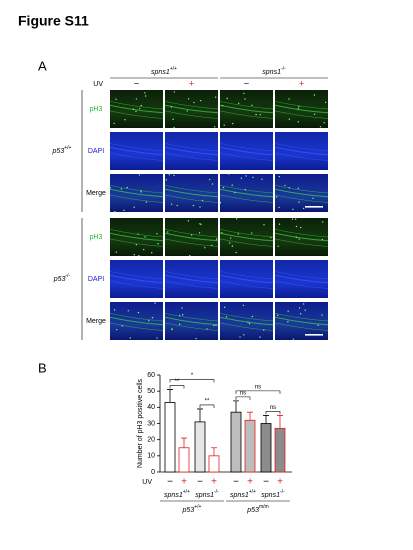  I want to click on panel-label: B, so click(42, 367).